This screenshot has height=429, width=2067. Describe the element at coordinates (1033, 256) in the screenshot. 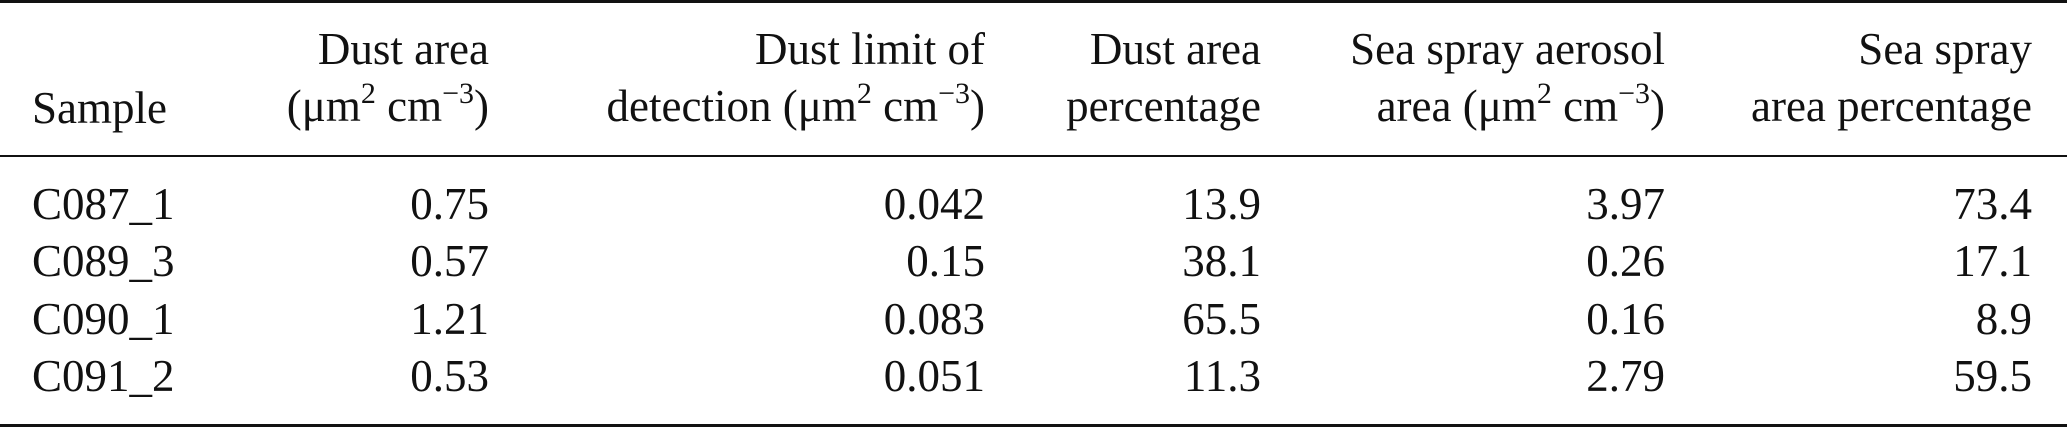

I see `table-row: C089_3 0.57 0.15 38.1 0.26 17.1` at that location.